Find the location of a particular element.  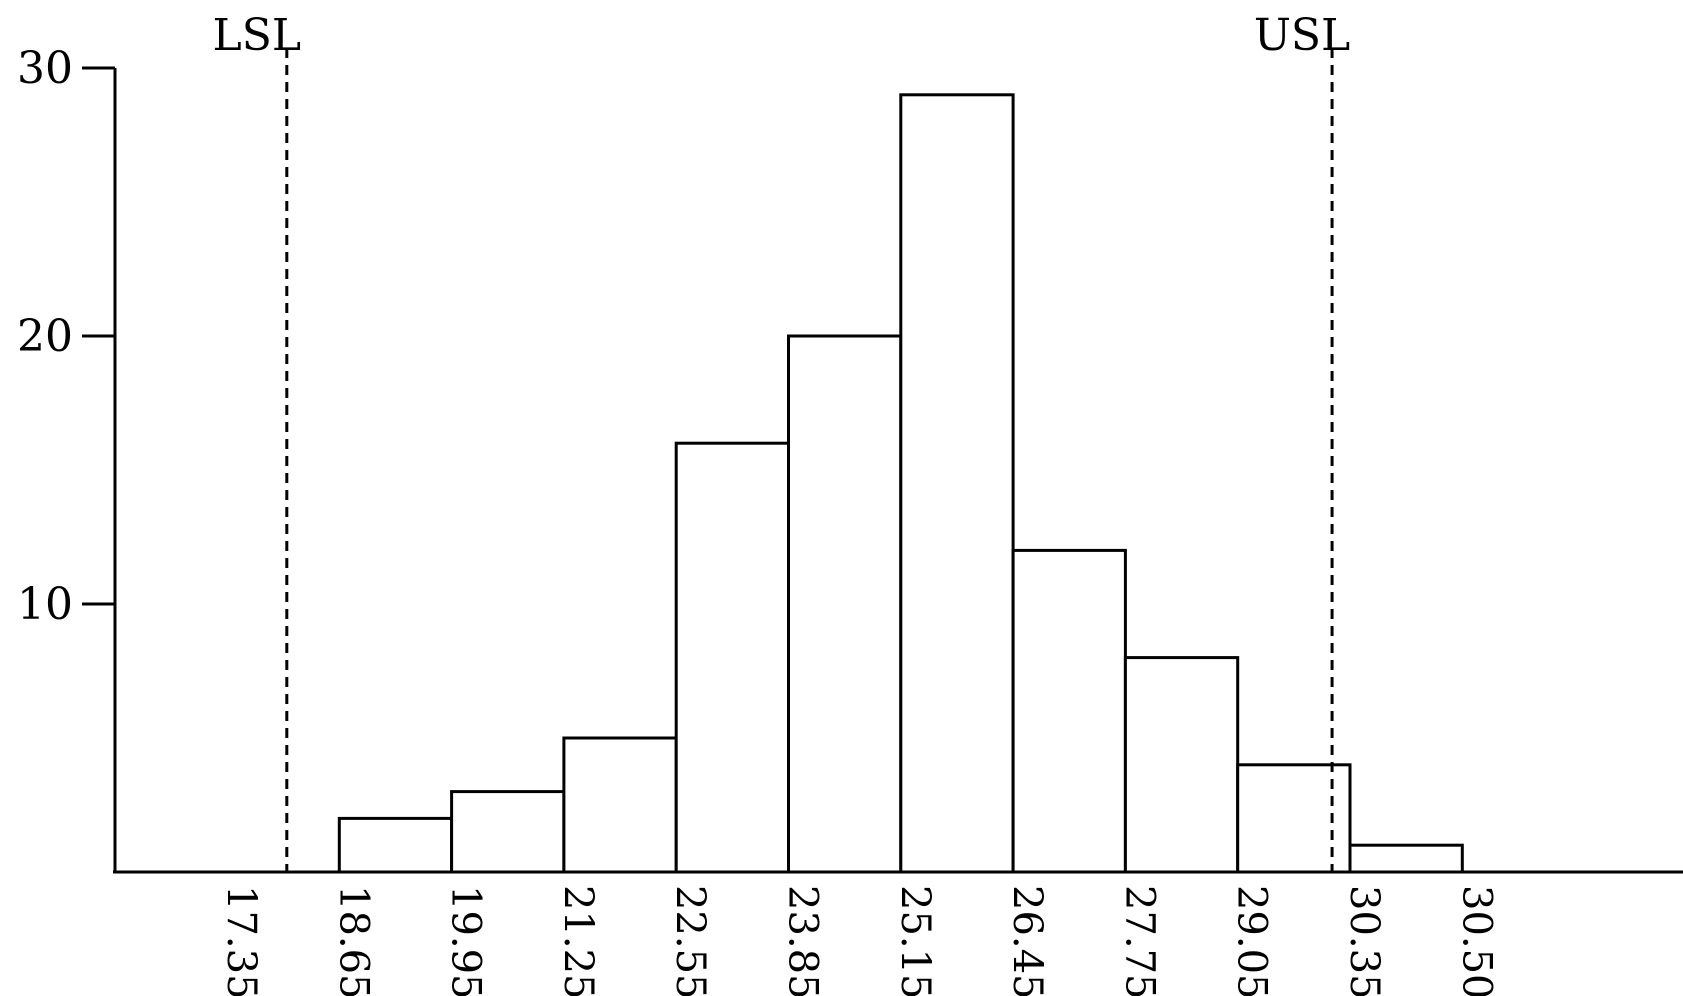

y-axis-ticks: 10 20 30 is located at coordinates (66, 336).